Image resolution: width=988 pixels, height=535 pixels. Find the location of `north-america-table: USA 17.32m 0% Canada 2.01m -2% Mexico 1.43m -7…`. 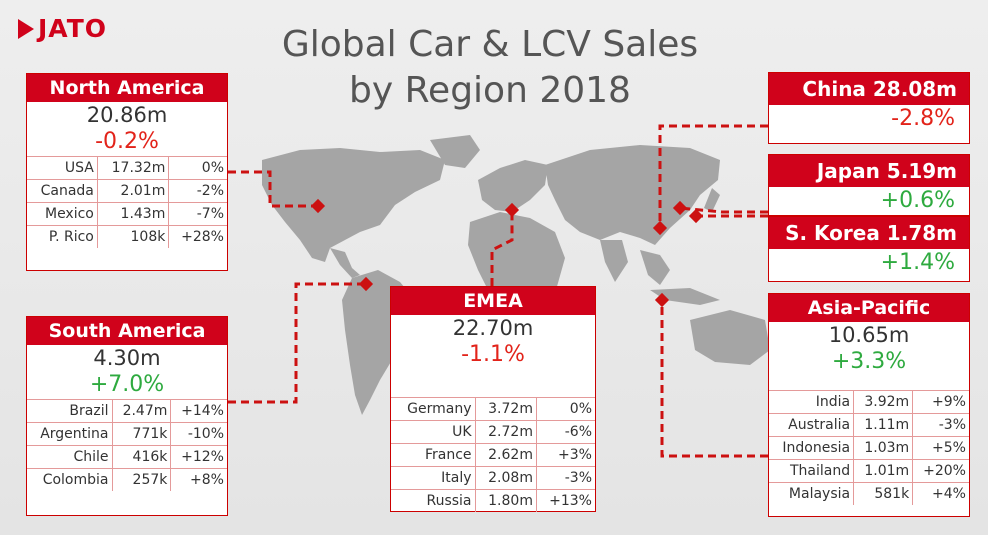

north-america-table: USA 17.32m 0% Canada 2.01m -2% Mexico 1.43m -7… is located at coordinates (127, 202).